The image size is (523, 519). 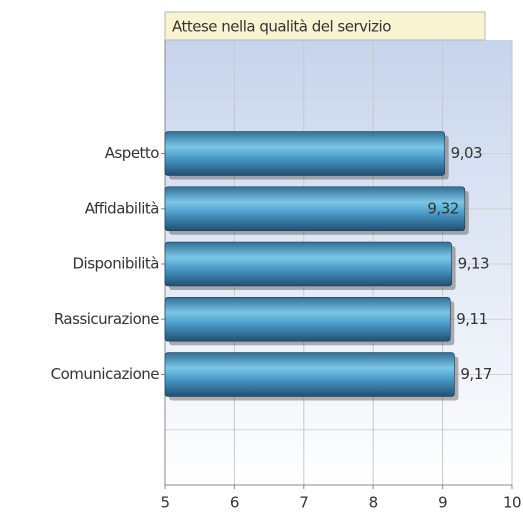 What do you see at coordinates (473, 264) in the screenshot?
I see `value-label: 9,13` at bounding box center [473, 264].